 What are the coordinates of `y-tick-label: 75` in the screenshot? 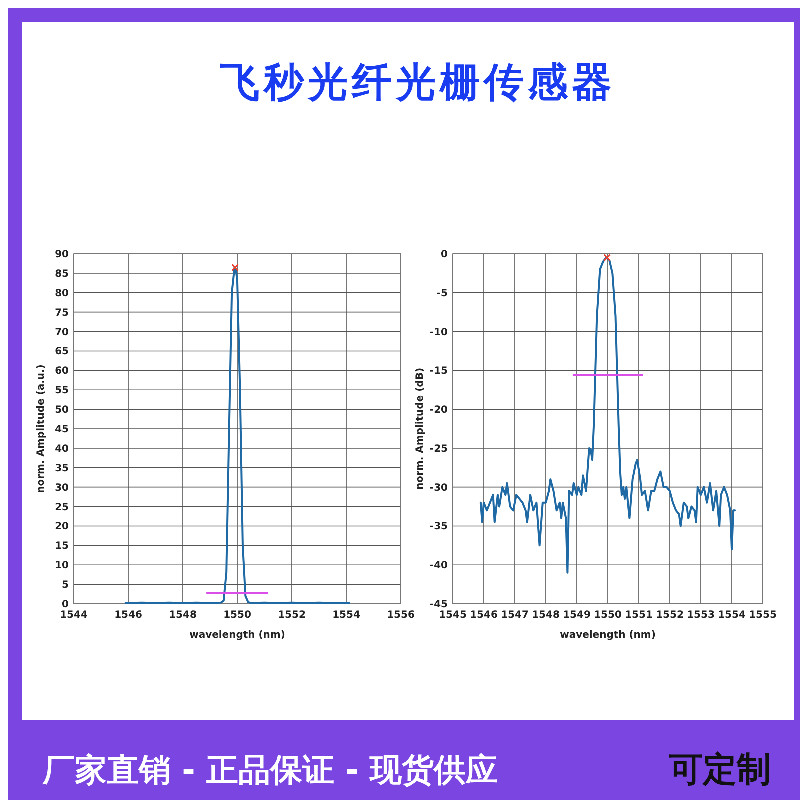 It's located at (62, 313).